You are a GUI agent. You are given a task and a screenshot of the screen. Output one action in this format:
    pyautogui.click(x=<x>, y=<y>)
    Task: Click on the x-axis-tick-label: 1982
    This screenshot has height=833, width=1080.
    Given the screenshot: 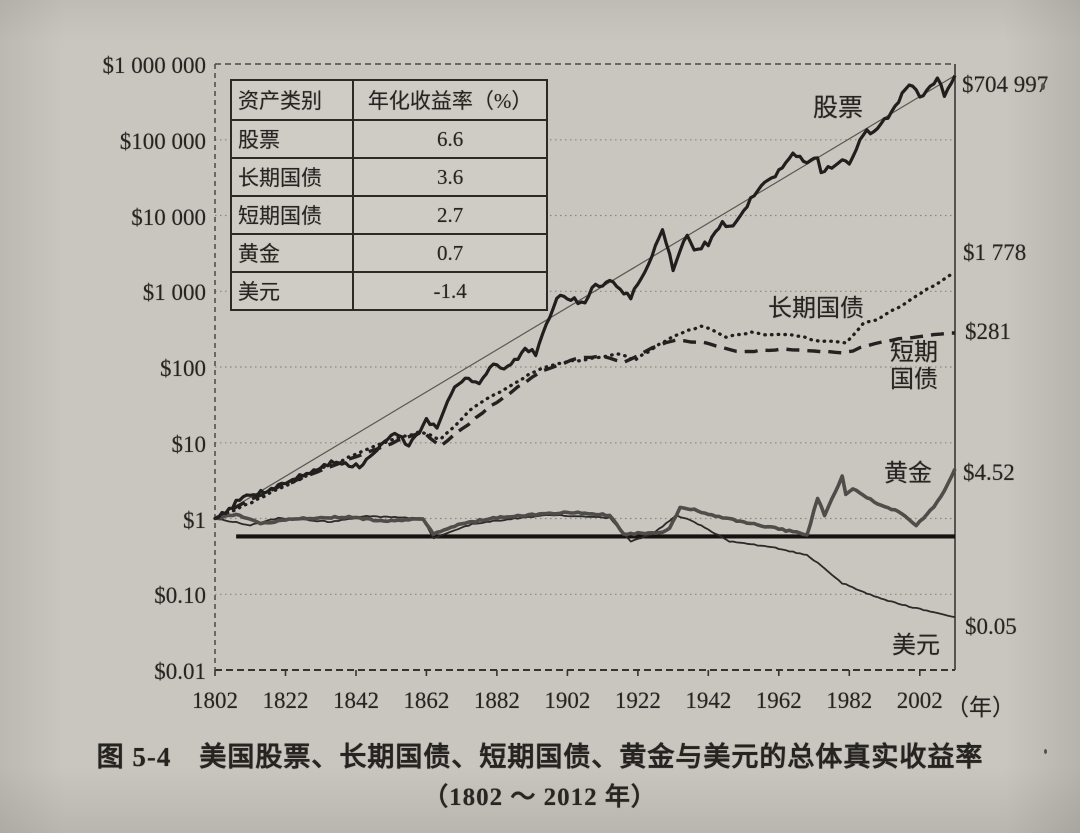 What is the action you would take?
    pyautogui.click(x=849, y=700)
    